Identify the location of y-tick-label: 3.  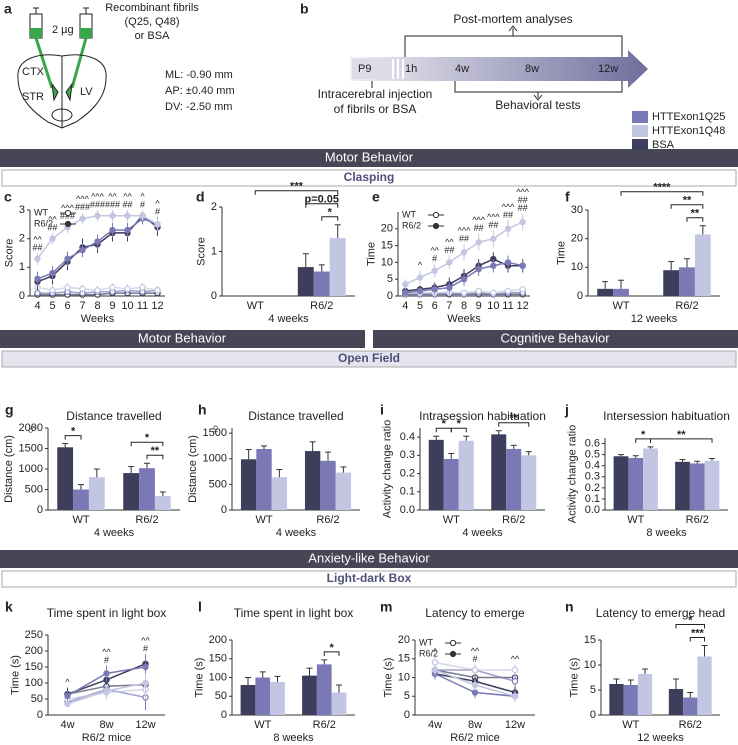
(22, 210).